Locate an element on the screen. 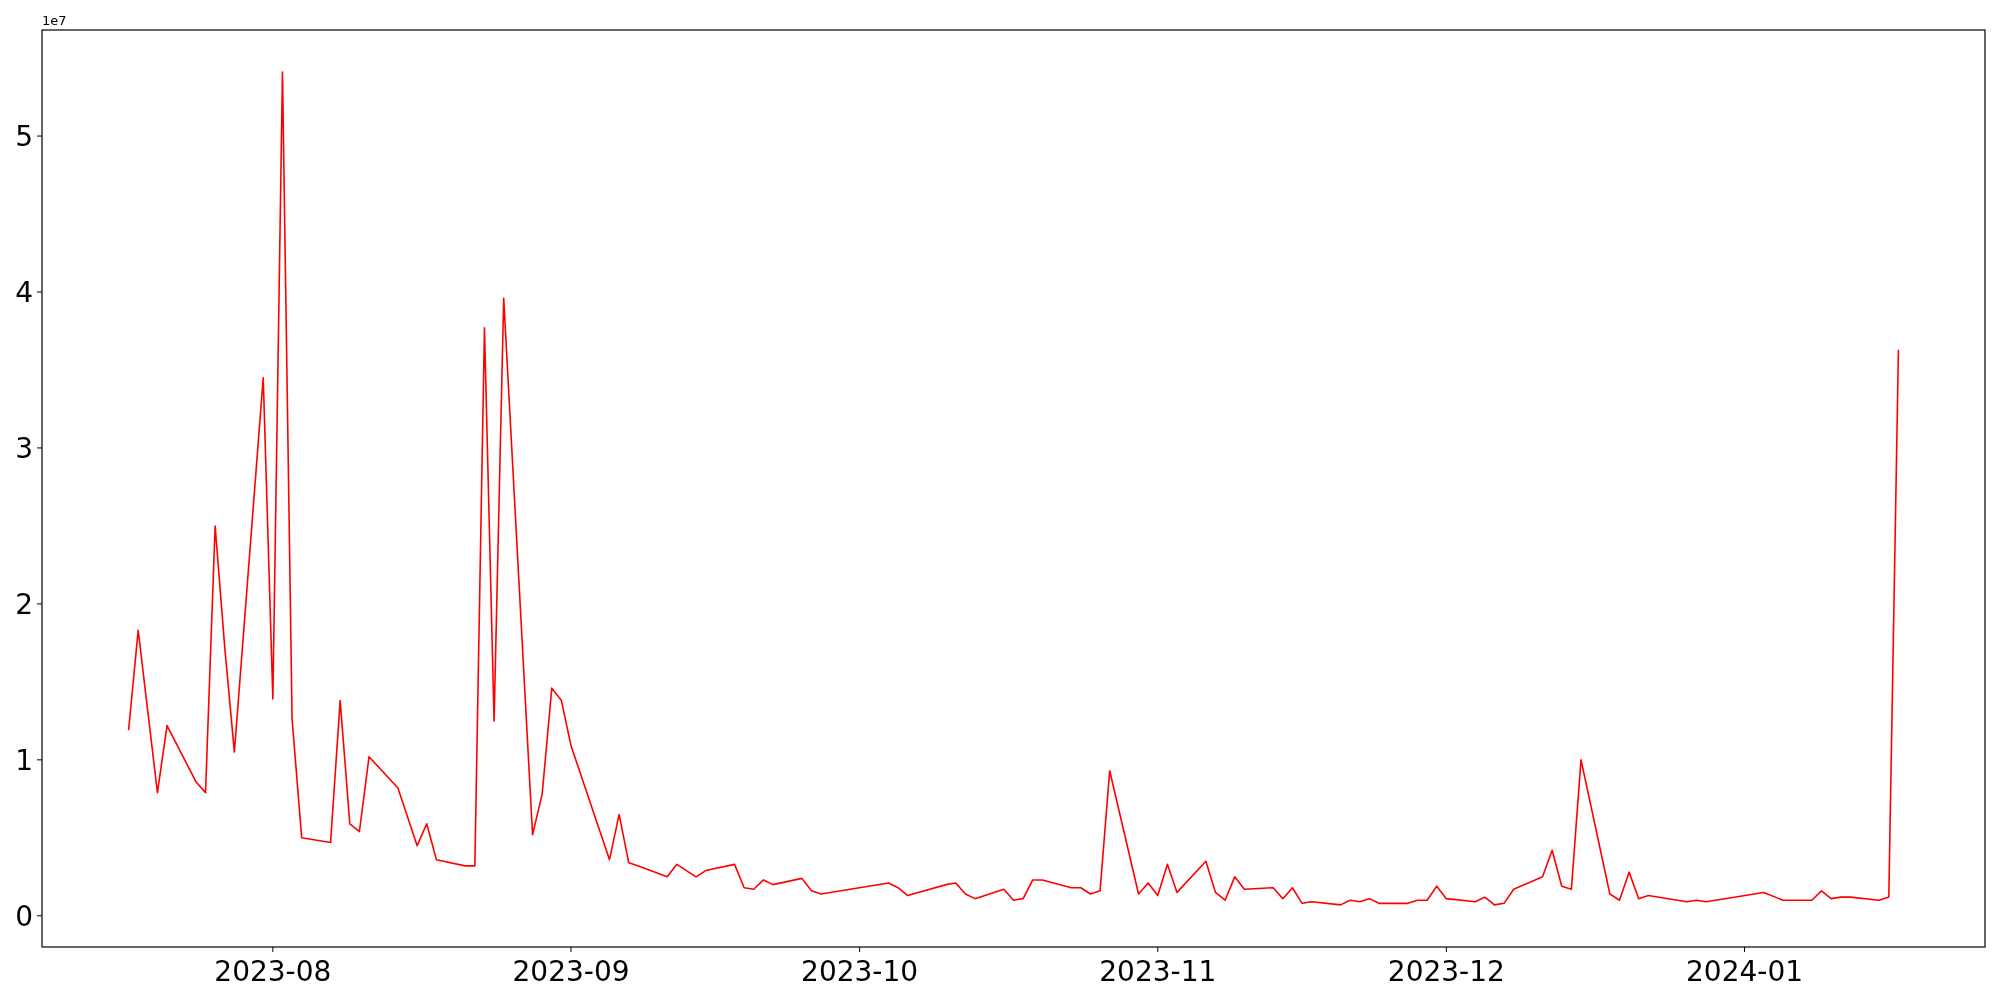 The image size is (2000, 1000). y-tick-label: 4 is located at coordinates (24, 292).